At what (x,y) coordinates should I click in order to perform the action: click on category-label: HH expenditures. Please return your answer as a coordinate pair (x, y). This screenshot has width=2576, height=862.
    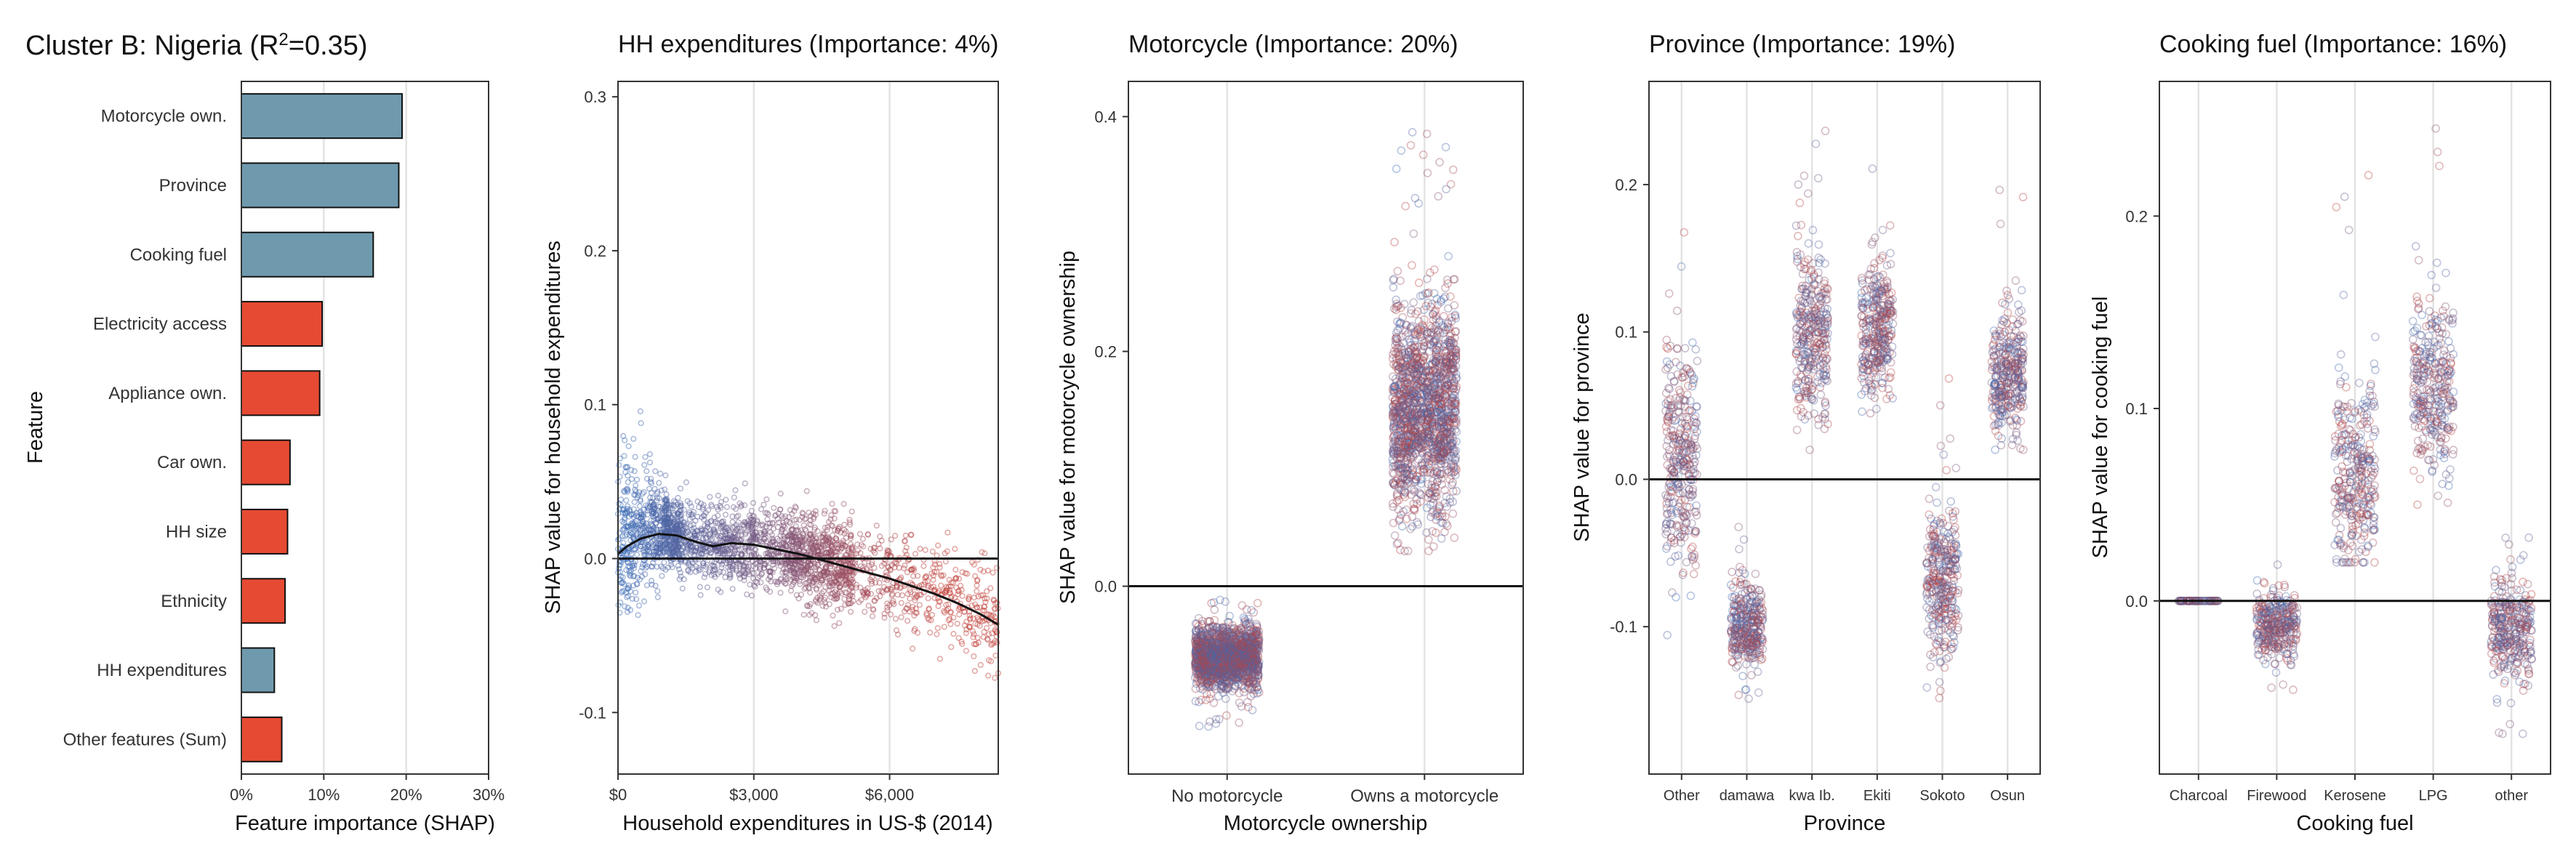
    Looking at the image, I should click on (162, 670).